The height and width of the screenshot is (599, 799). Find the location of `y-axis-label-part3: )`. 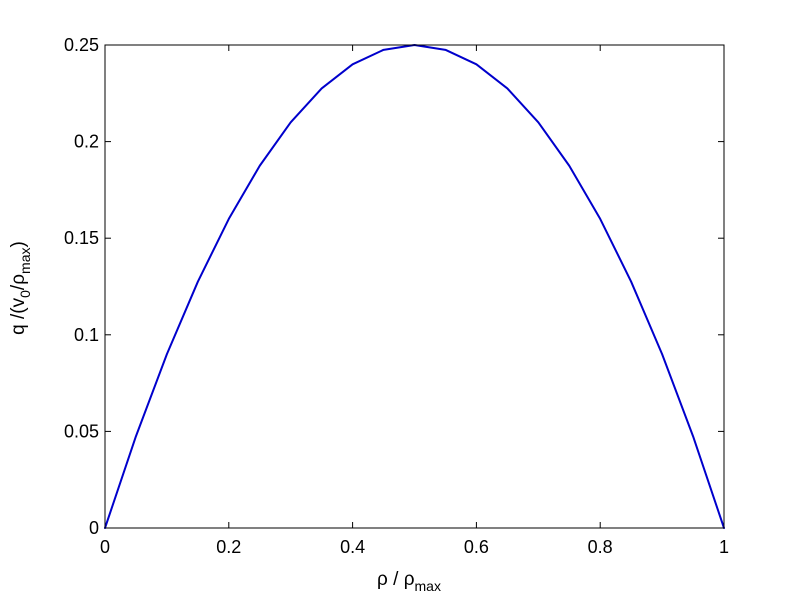

y-axis-label-part3: ) is located at coordinates (18, 244).